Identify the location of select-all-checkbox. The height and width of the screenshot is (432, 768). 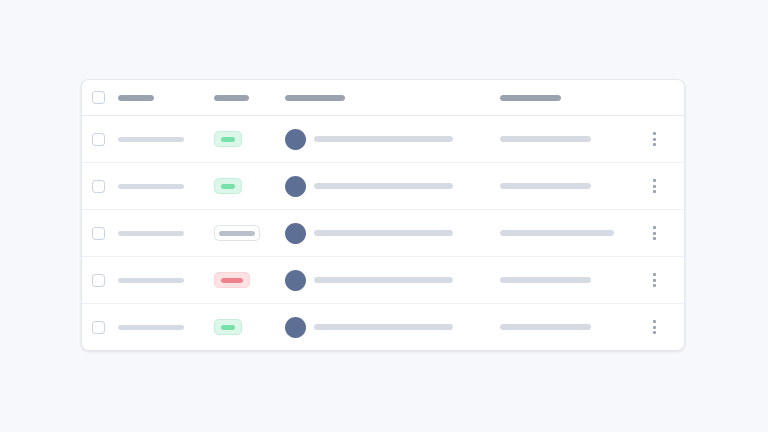
(98, 97).